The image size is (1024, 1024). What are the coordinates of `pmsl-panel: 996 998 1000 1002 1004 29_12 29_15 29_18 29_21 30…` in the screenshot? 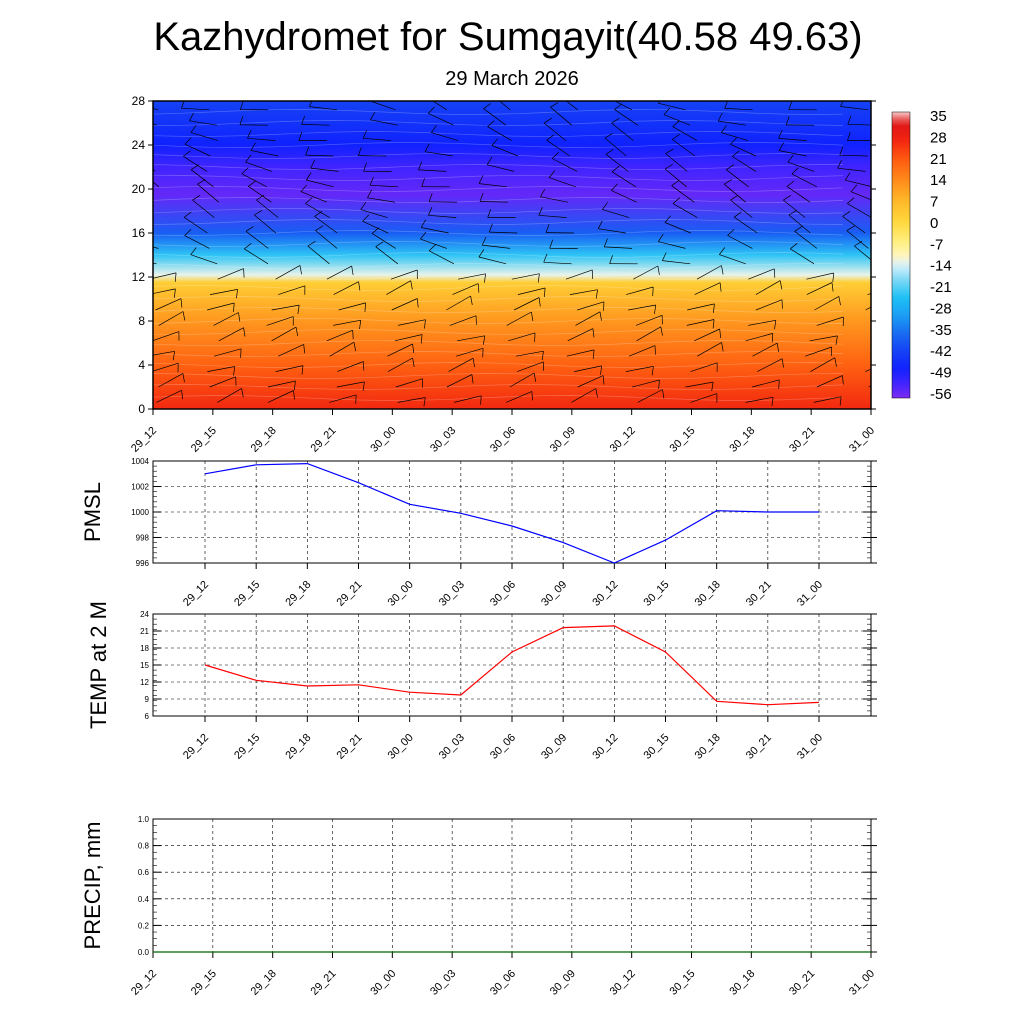 It's located at (478, 533).